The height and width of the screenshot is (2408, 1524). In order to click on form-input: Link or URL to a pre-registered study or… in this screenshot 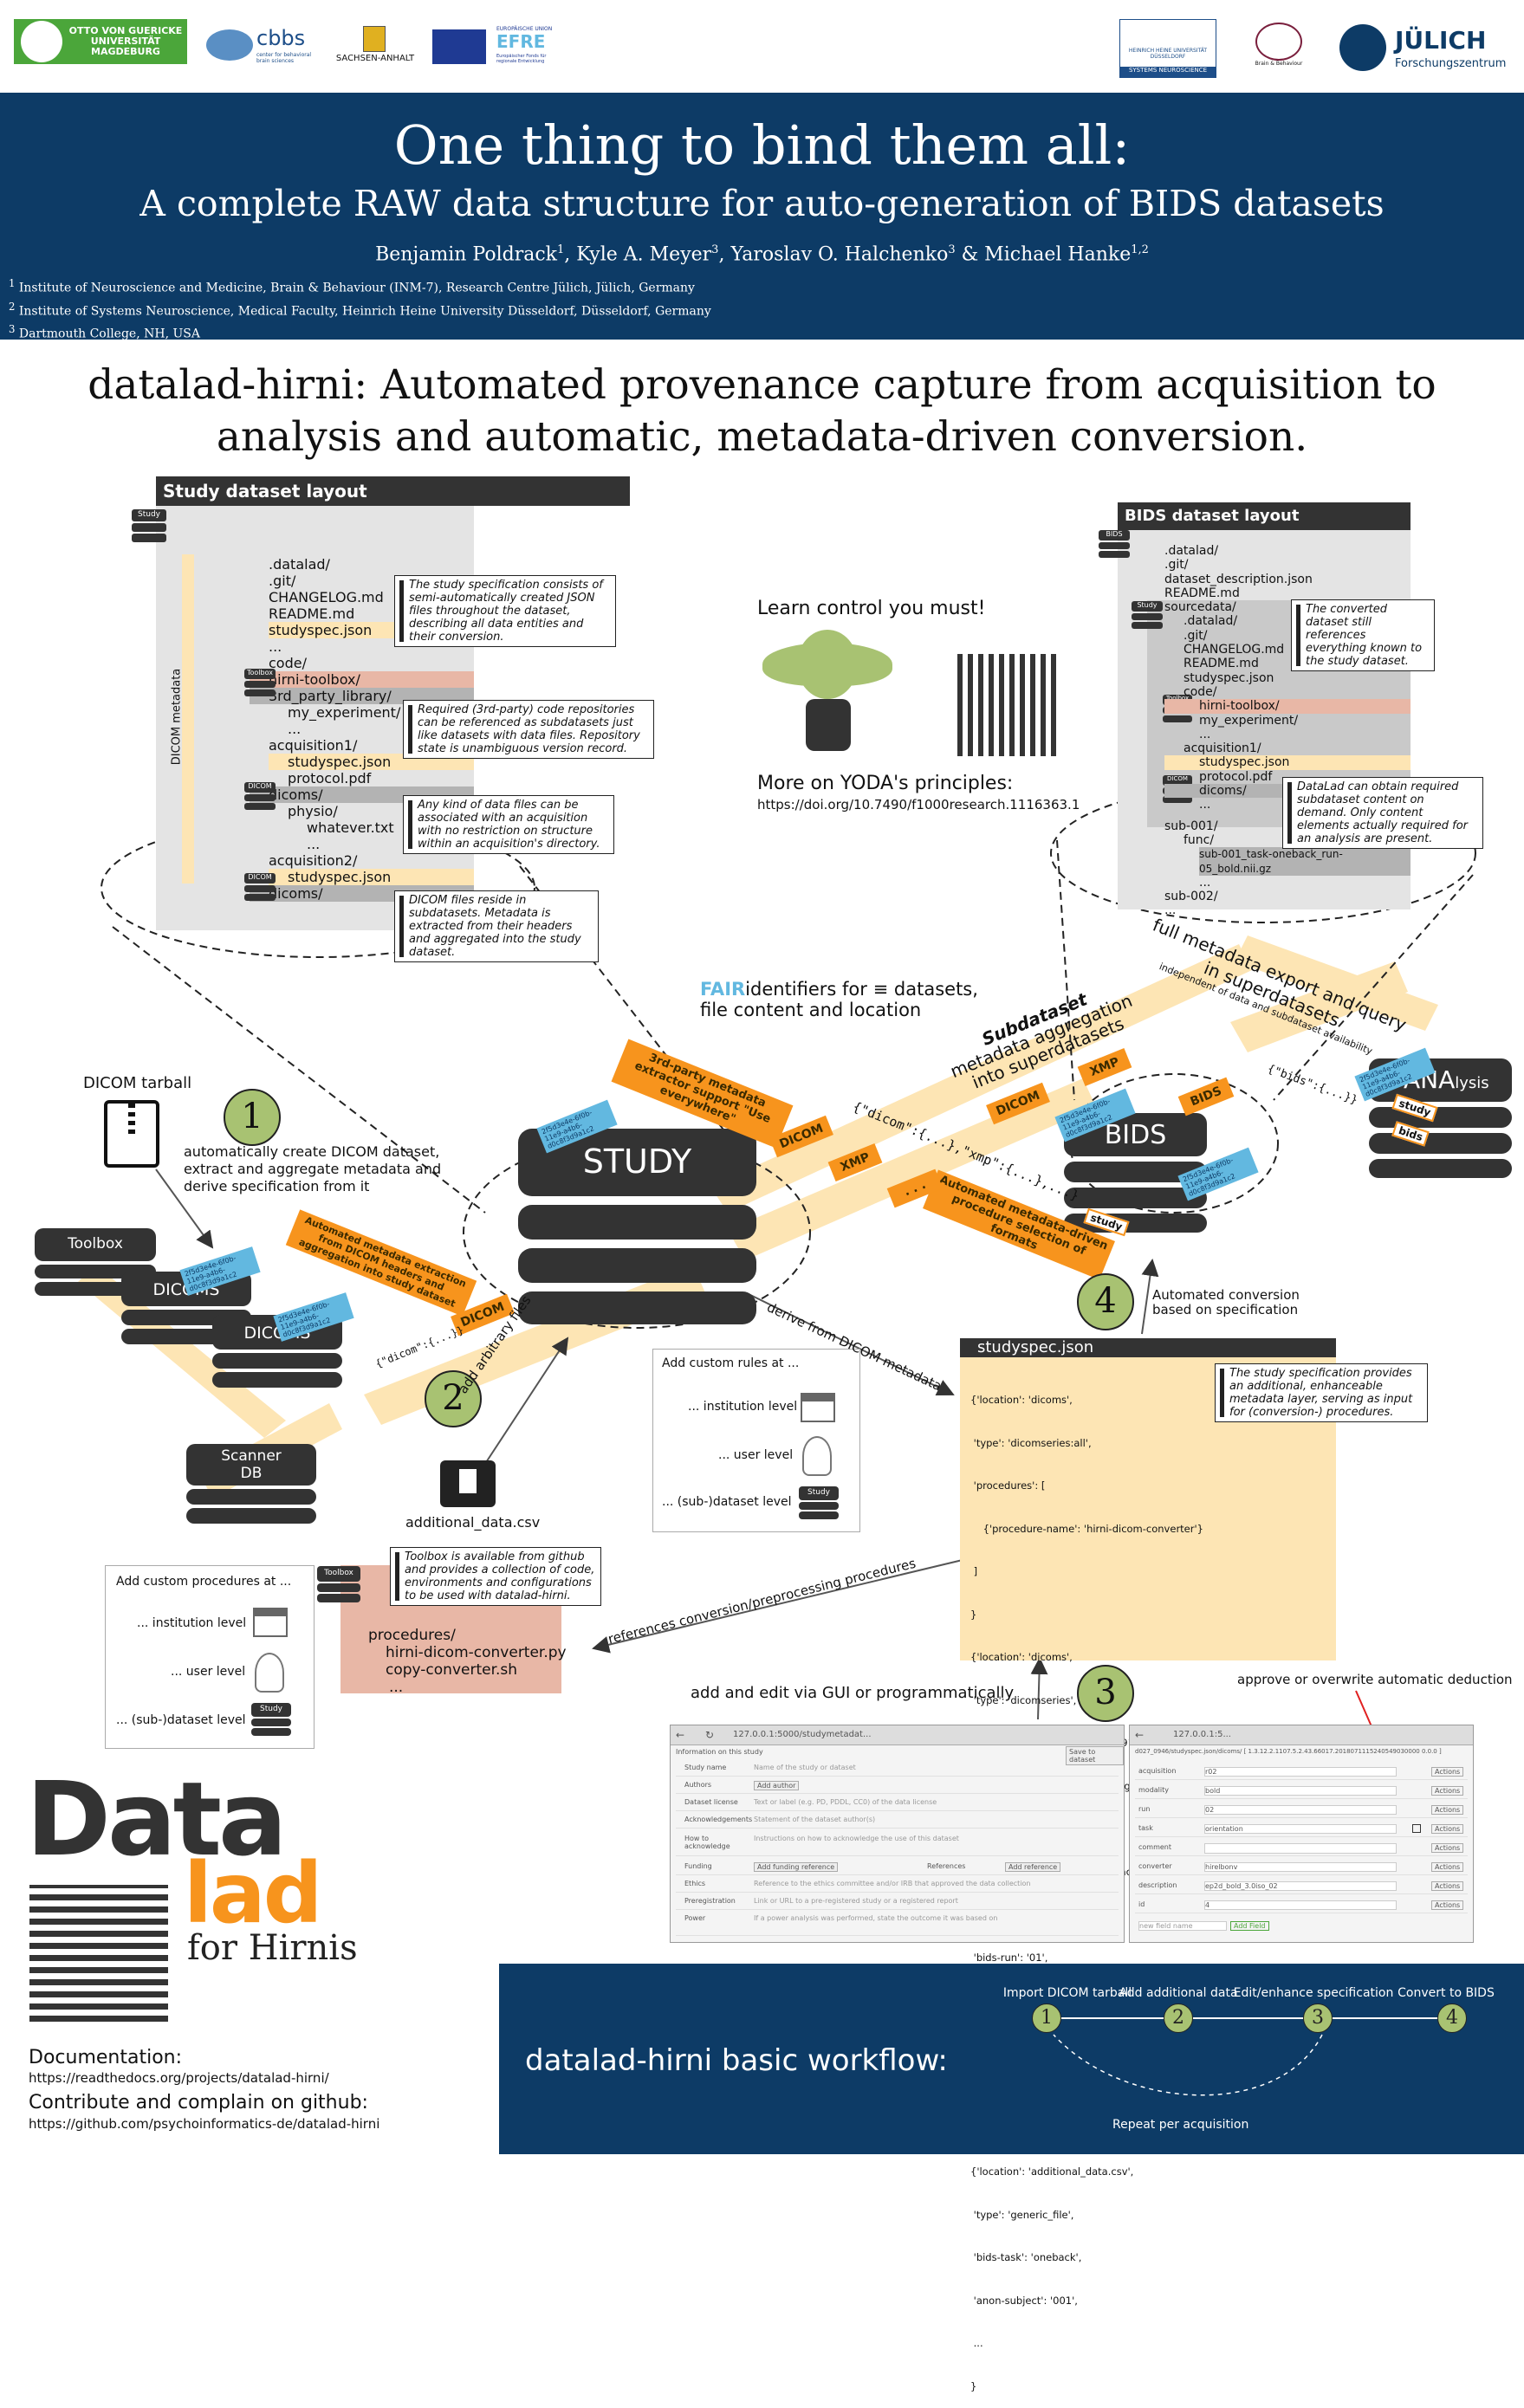, I will do `click(856, 1901)`.